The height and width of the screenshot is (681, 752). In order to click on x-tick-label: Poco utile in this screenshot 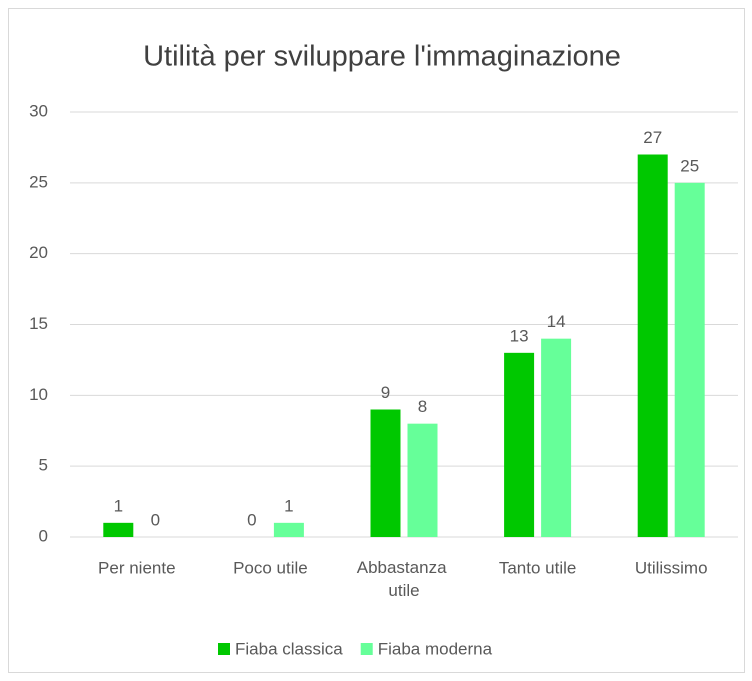, I will do `click(270, 567)`.